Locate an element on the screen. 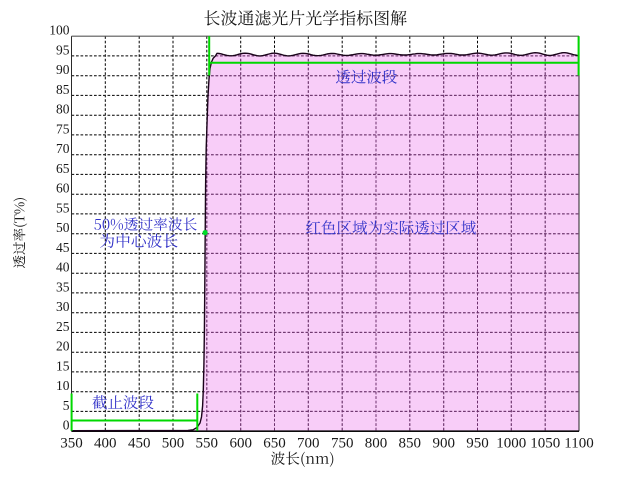 Image resolution: width=630 pixels, height=485 pixels. svg-text: 500 is located at coordinates (173, 443).